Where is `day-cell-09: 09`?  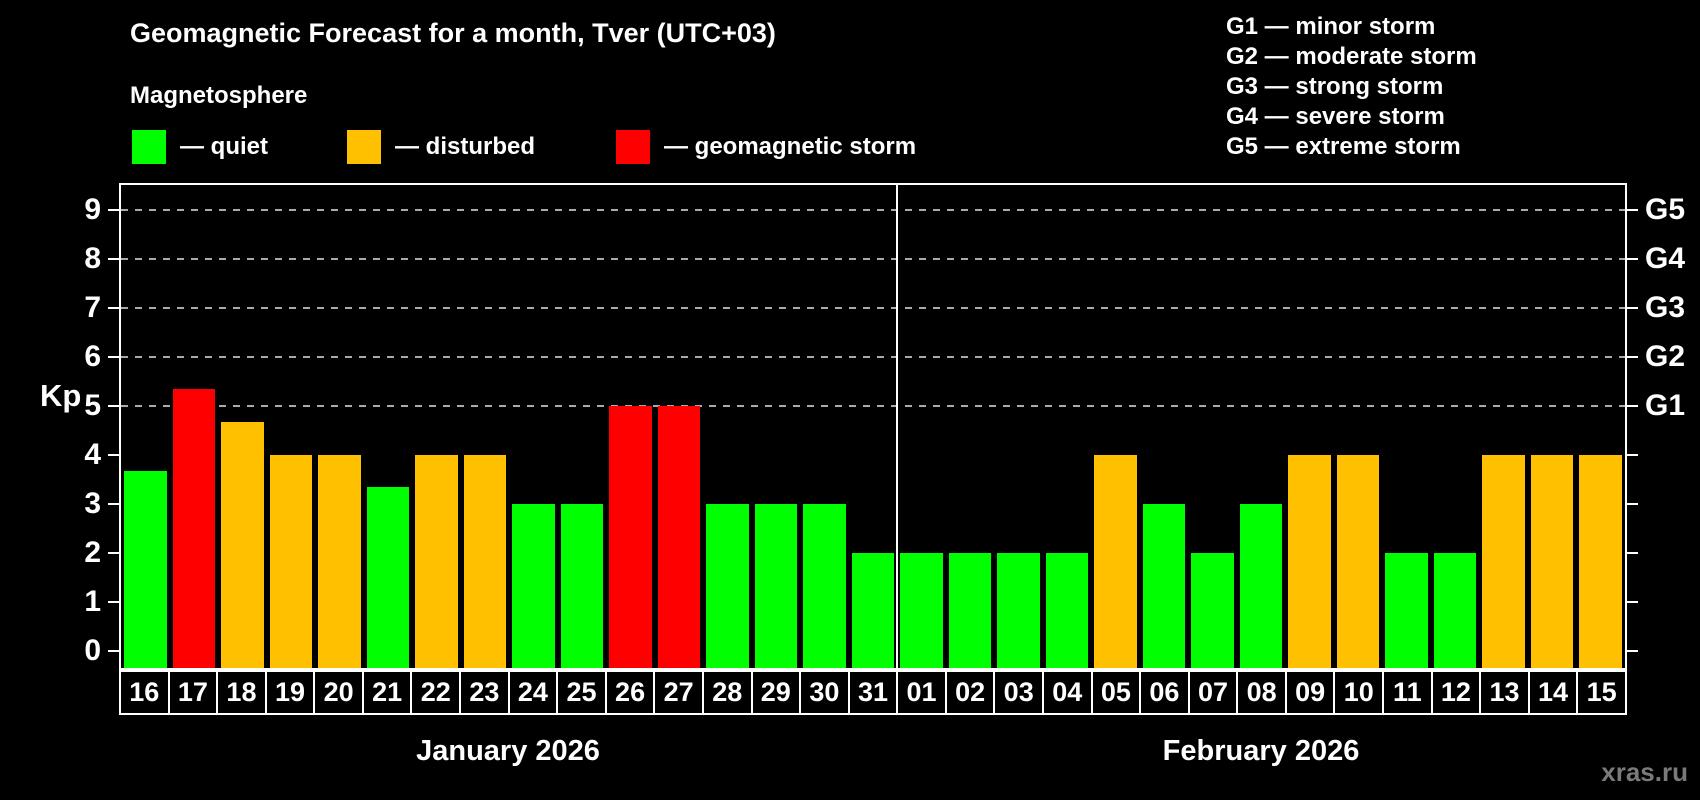 day-cell-09: 09 is located at coordinates (1310, 692).